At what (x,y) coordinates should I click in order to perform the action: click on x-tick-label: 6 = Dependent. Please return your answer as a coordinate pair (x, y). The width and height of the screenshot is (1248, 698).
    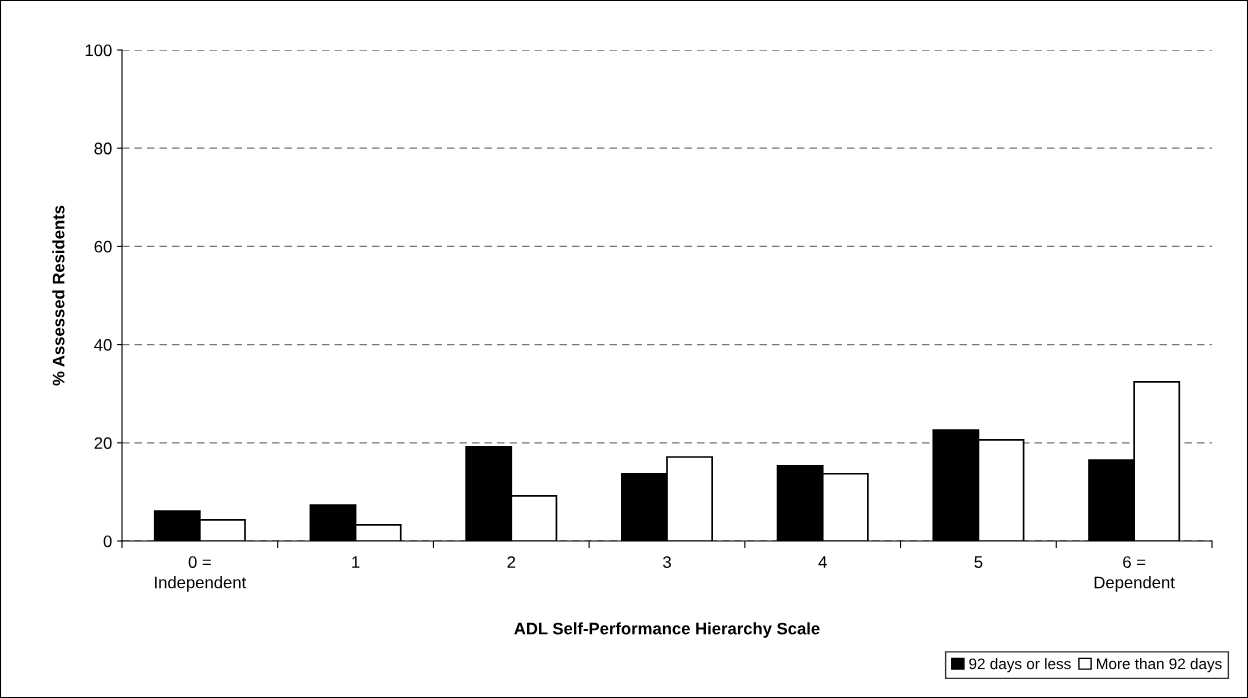
    Looking at the image, I should click on (1134, 574).